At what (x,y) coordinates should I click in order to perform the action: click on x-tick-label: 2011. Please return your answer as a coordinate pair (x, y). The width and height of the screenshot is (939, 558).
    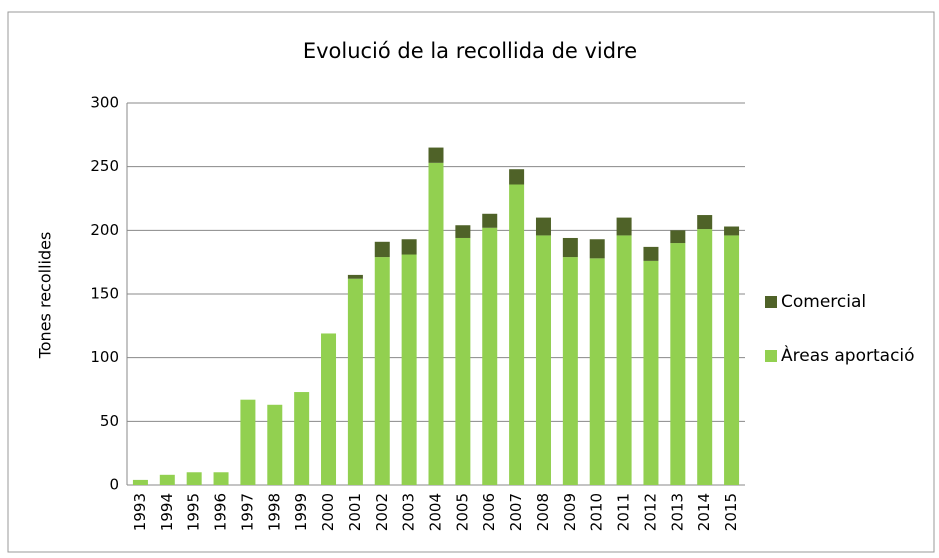
    Looking at the image, I should click on (624, 512).